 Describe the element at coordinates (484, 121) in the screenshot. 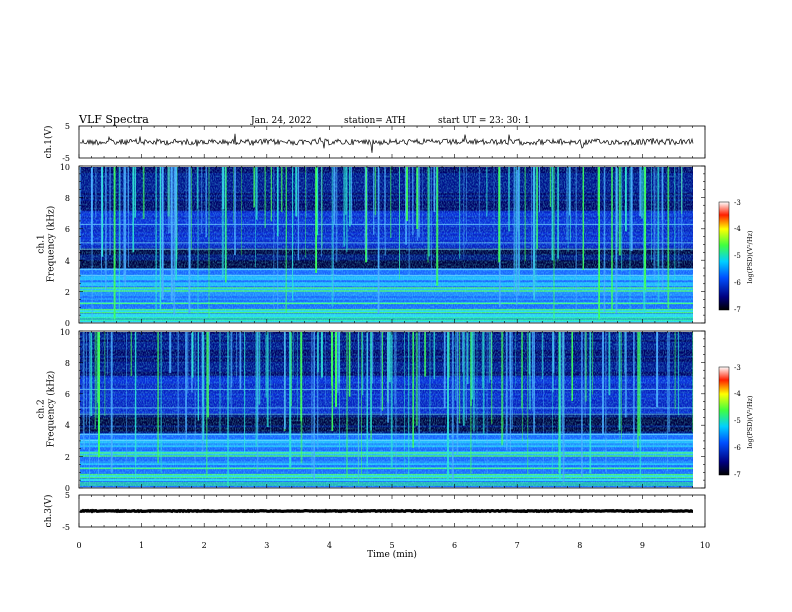

I see `start-time-label: start UT = 23: 30: 1` at that location.